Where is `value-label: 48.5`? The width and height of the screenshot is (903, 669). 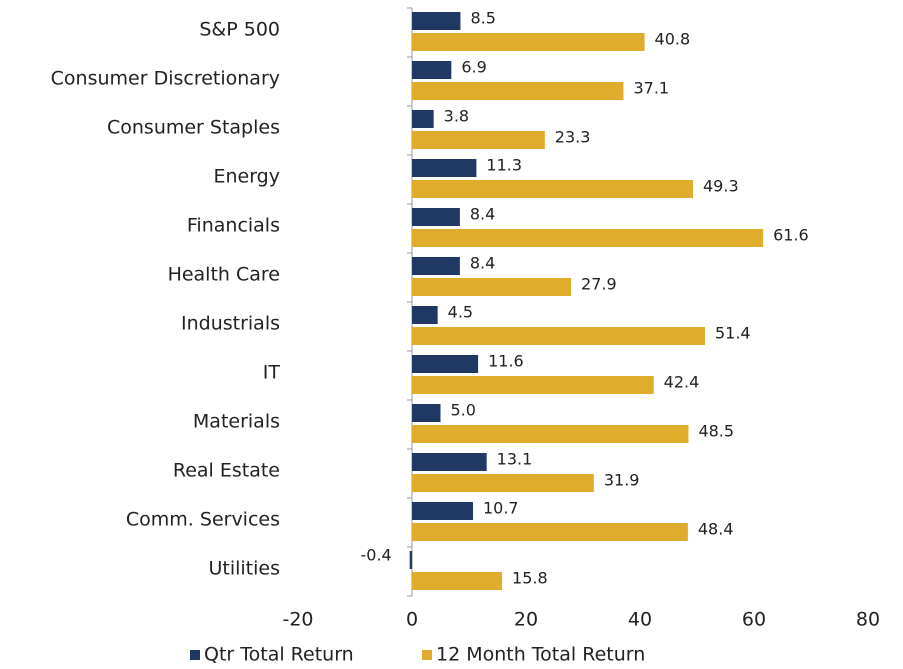 value-label: 48.5 is located at coordinates (716, 431).